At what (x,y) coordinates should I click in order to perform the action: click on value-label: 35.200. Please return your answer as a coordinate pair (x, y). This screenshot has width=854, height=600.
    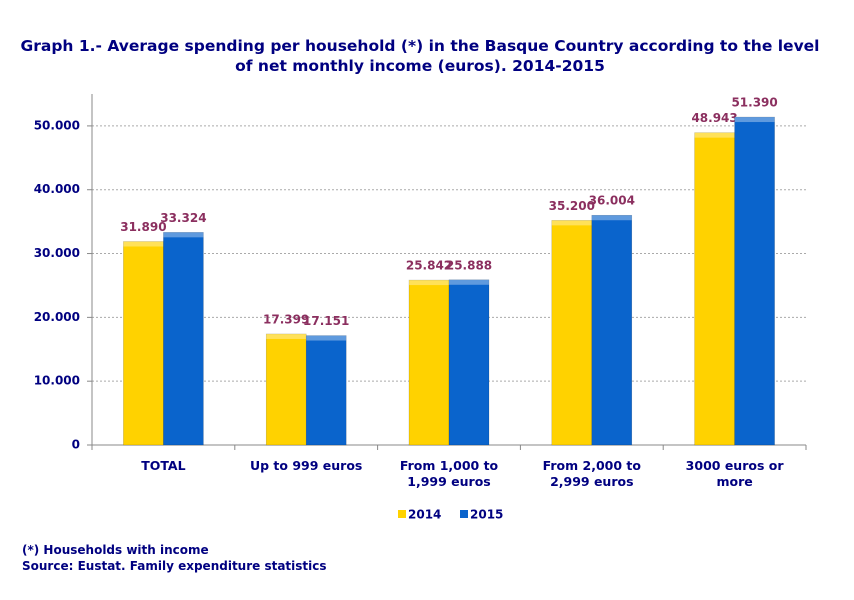
    Looking at the image, I should click on (572, 206).